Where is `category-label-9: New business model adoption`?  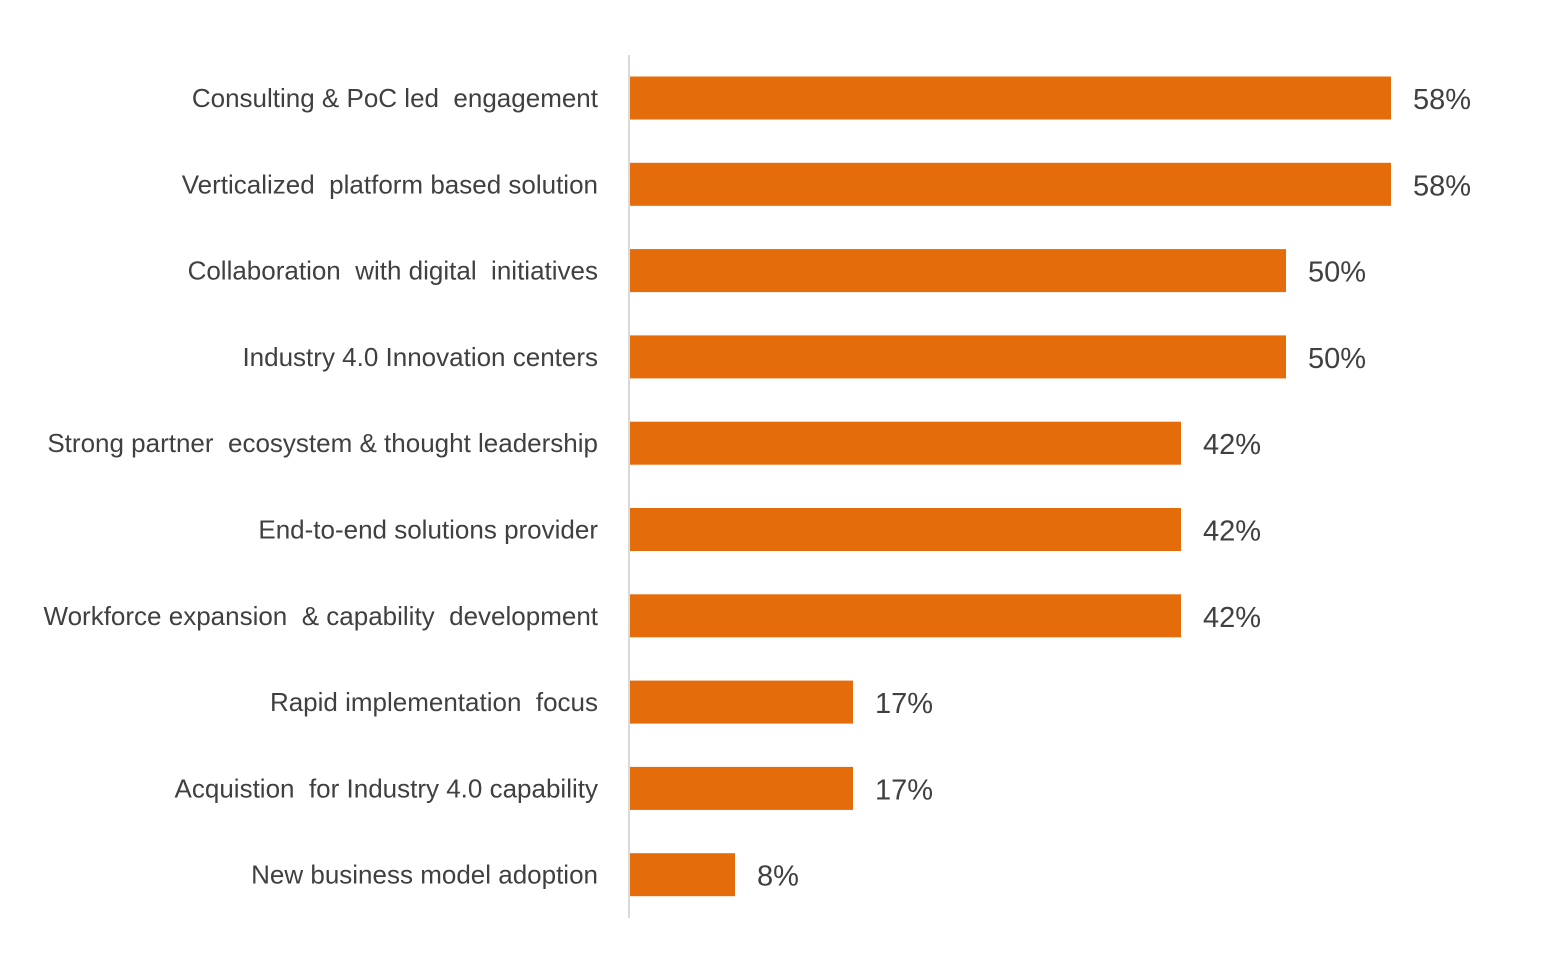
category-label-9: New business model adoption is located at coordinates (424, 875).